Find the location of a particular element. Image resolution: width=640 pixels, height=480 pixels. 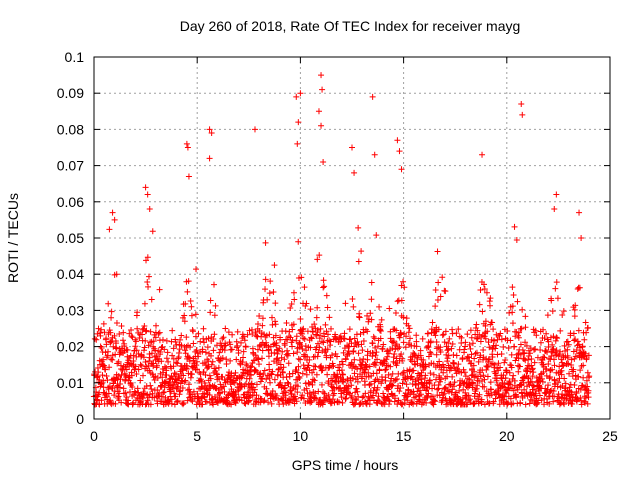

x-axis-label: GPS time / hours is located at coordinates (345, 465).